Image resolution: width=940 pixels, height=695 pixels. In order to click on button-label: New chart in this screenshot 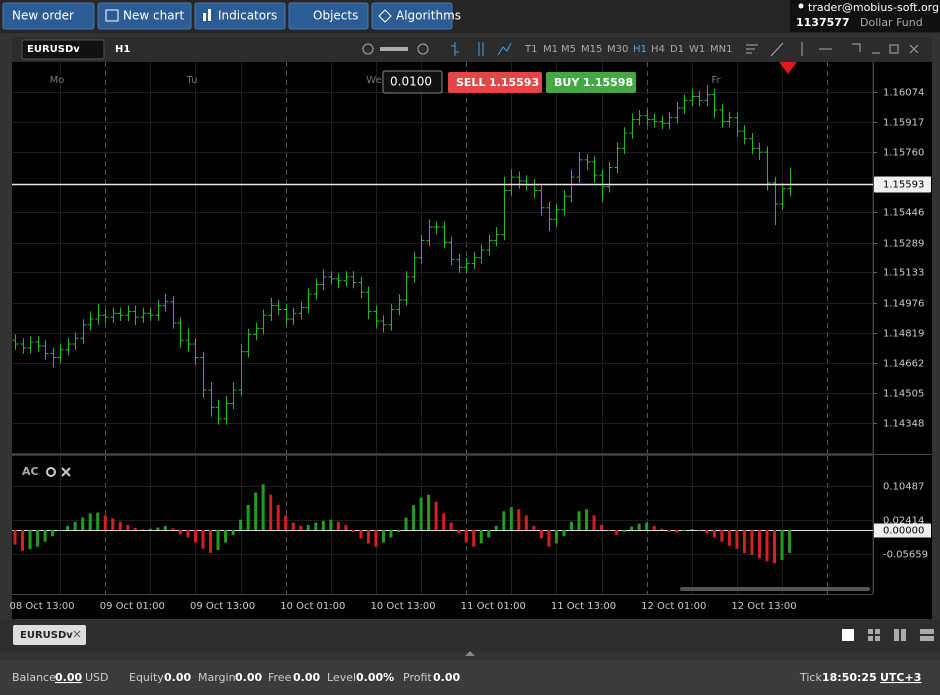, I will do `click(153, 16)`.